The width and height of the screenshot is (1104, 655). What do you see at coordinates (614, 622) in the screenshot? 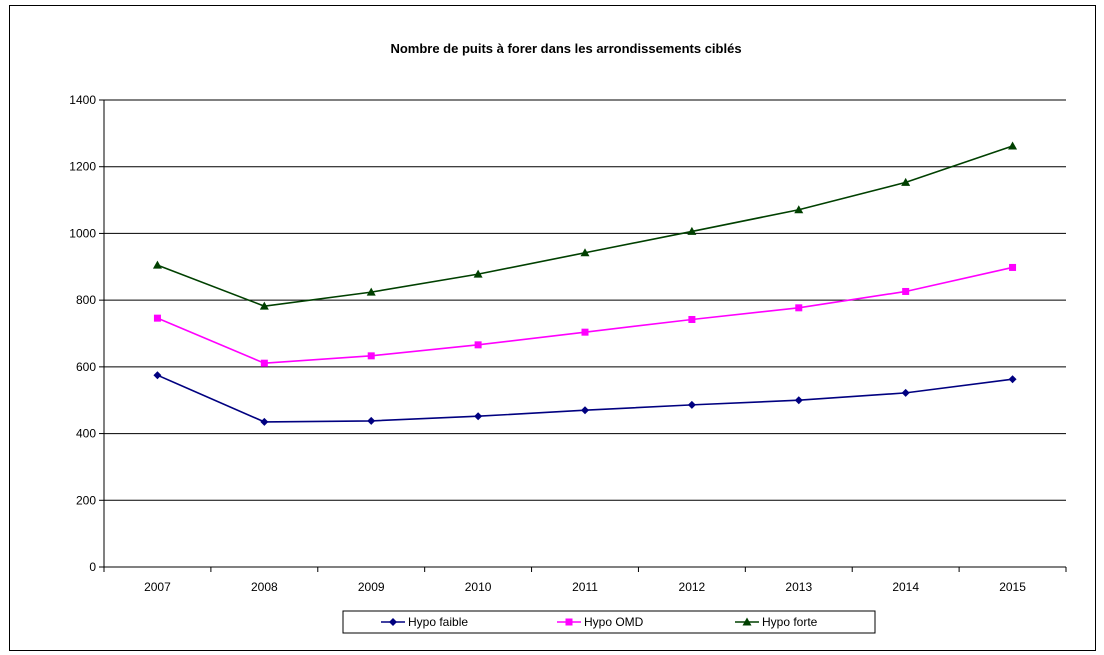
I see `legend-label-hypo-omd: Hypo OMD` at bounding box center [614, 622].